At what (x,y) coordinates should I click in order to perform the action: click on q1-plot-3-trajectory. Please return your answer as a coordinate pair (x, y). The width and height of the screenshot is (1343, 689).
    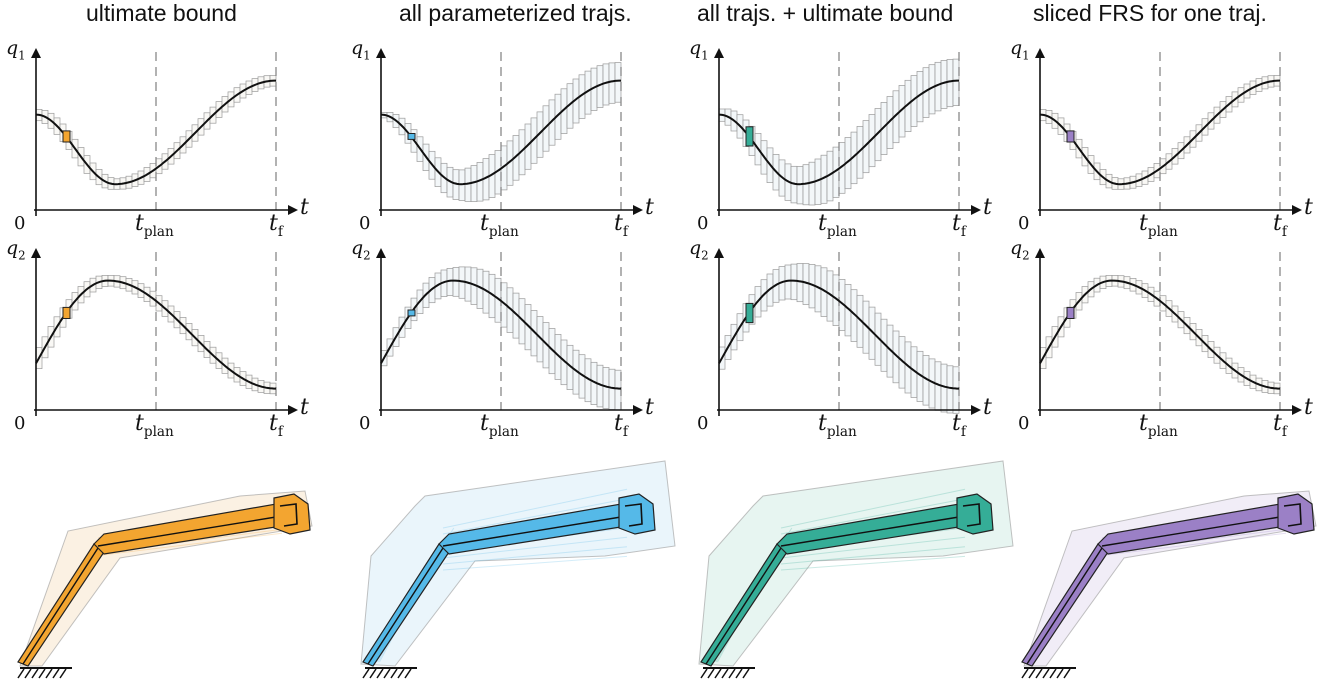
    Looking at the image, I should click on (838, 132).